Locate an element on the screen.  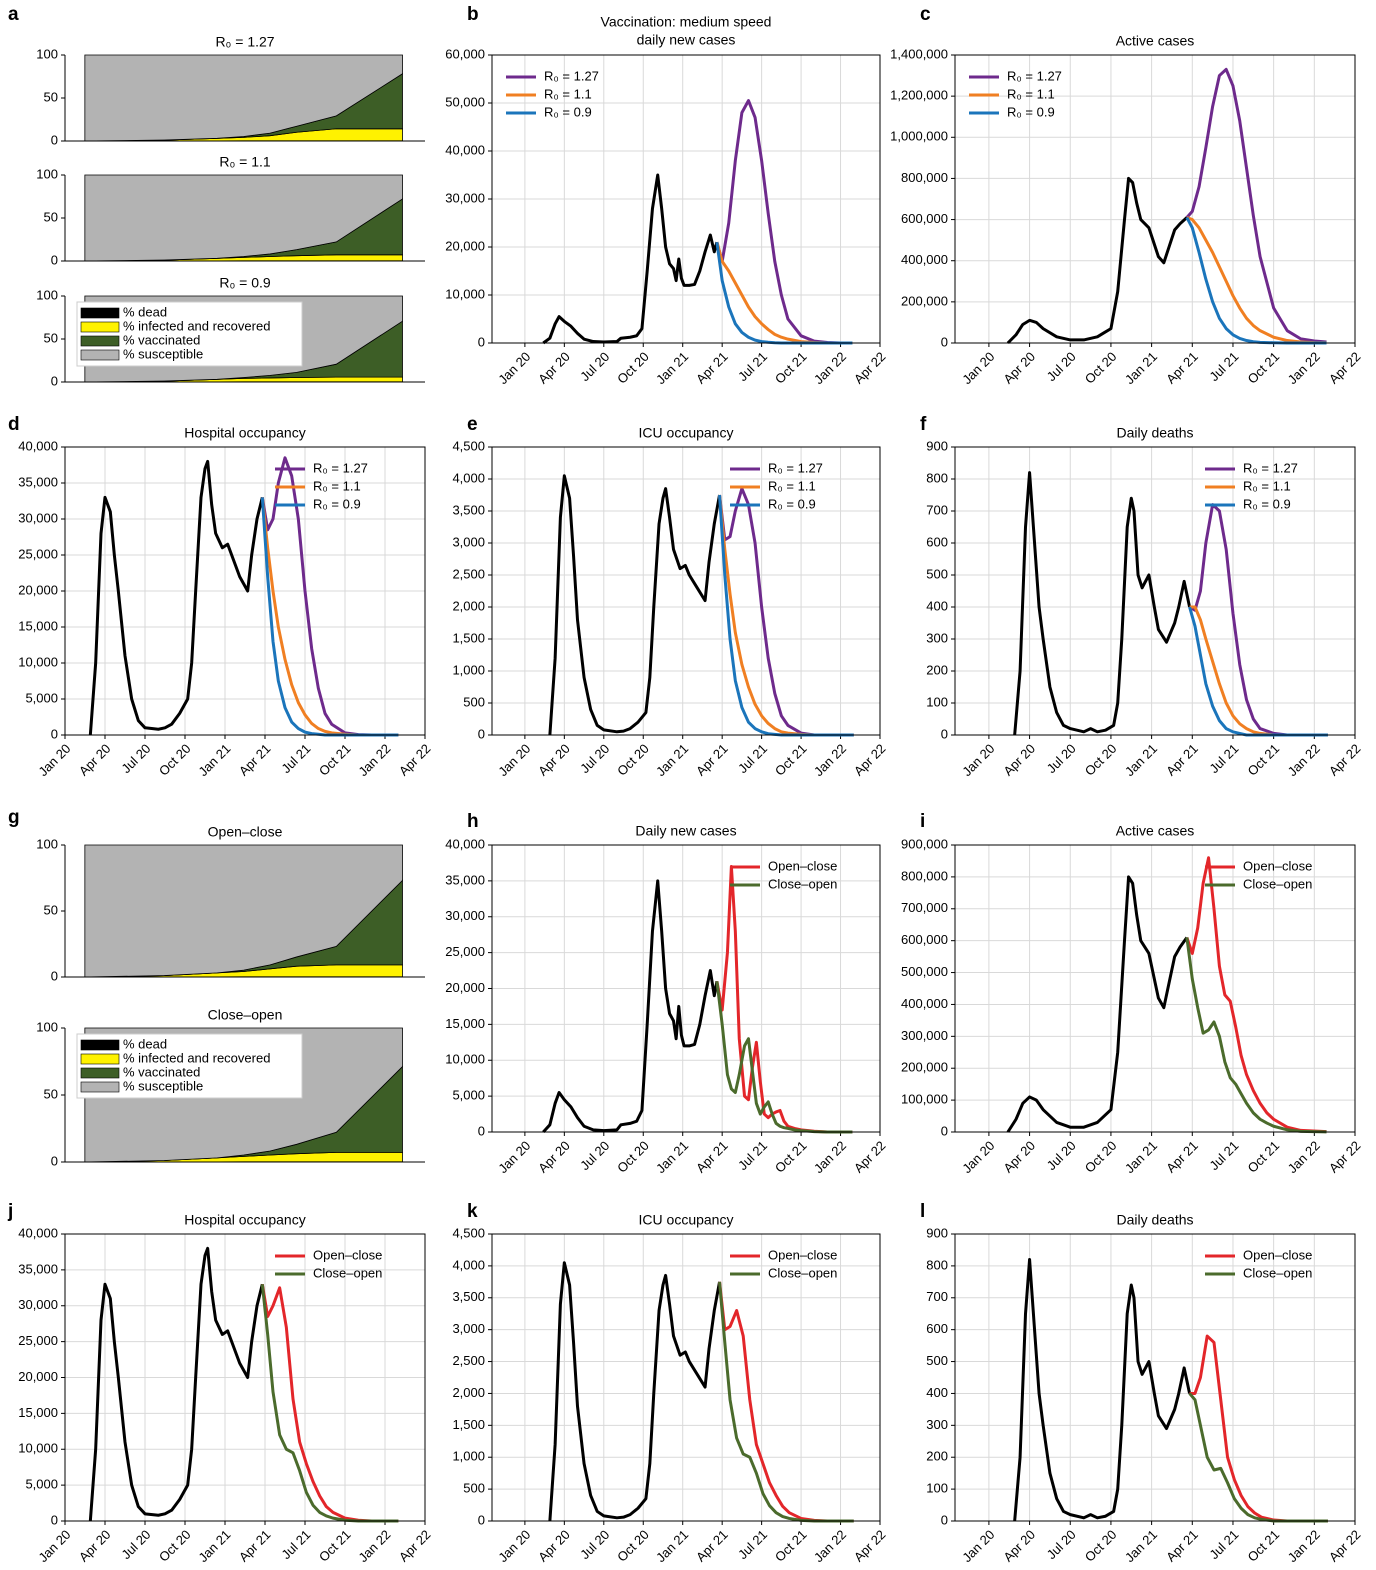
y-tick-label: 700,000 is located at coordinates (924, 907).